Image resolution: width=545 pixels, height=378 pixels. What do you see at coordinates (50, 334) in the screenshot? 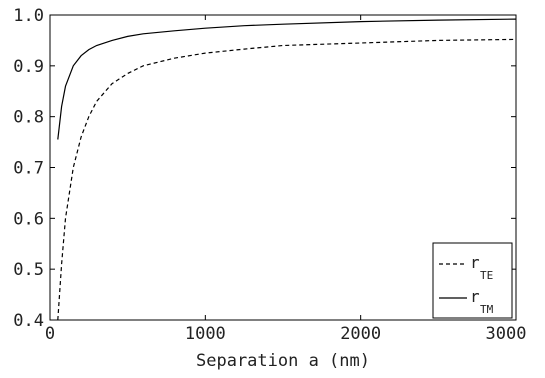
I see `x-tick-label: 0` at bounding box center [50, 334].